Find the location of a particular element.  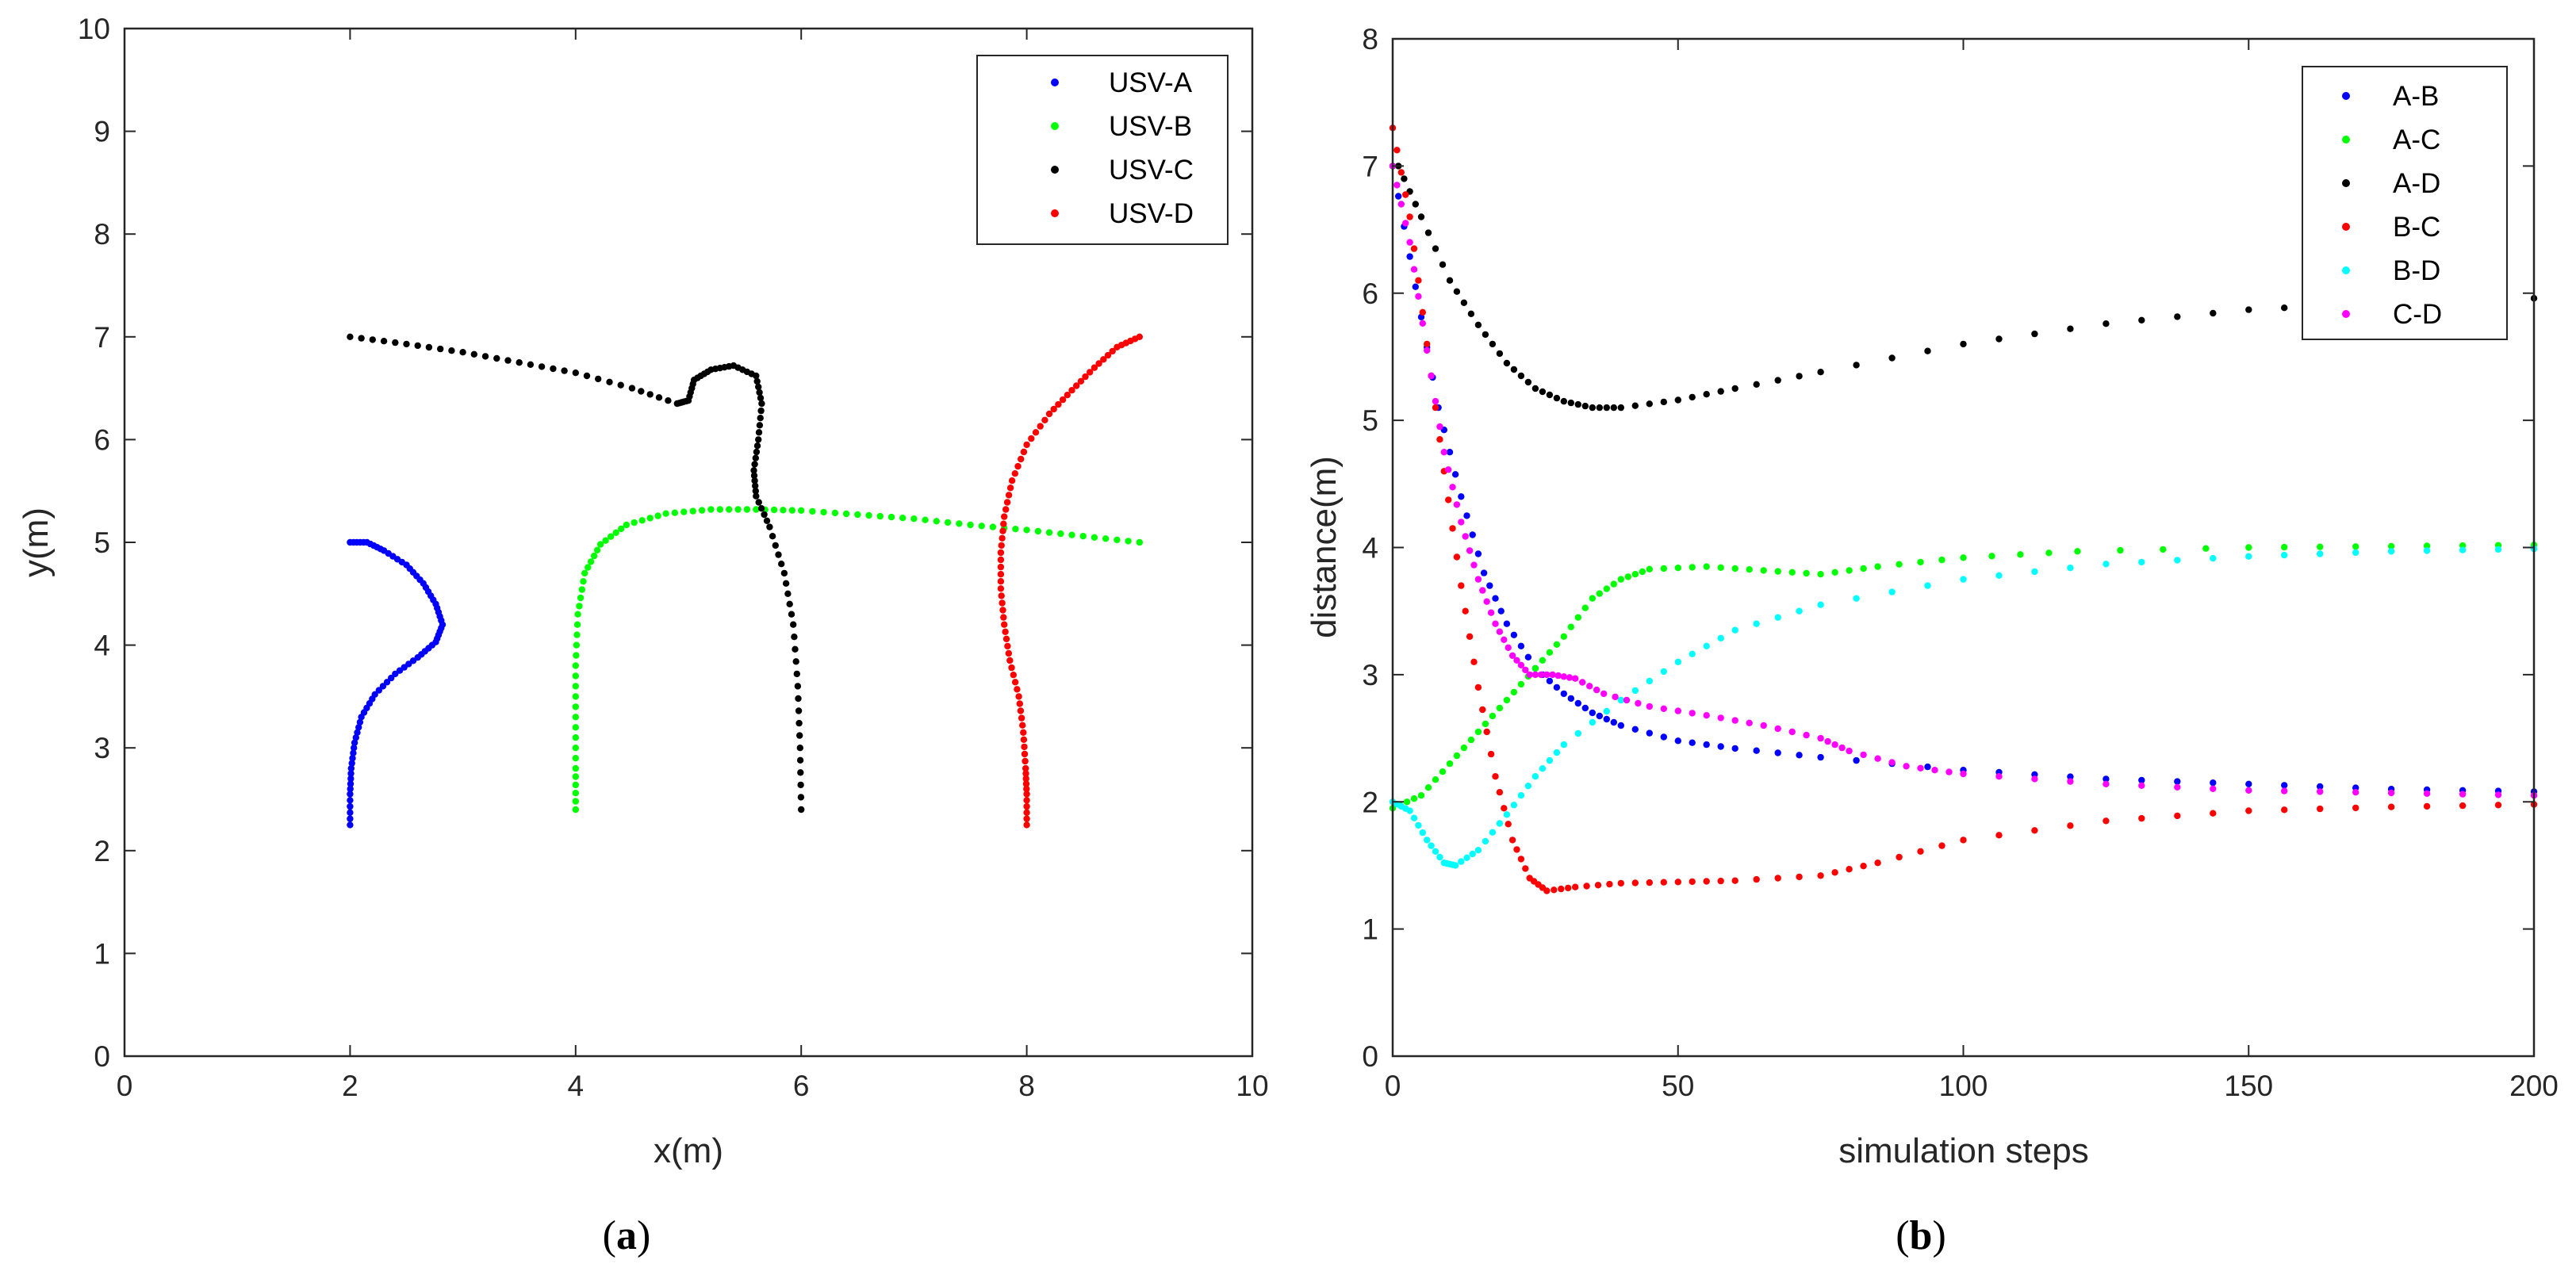

series-usv-a is located at coordinates (397, 683).